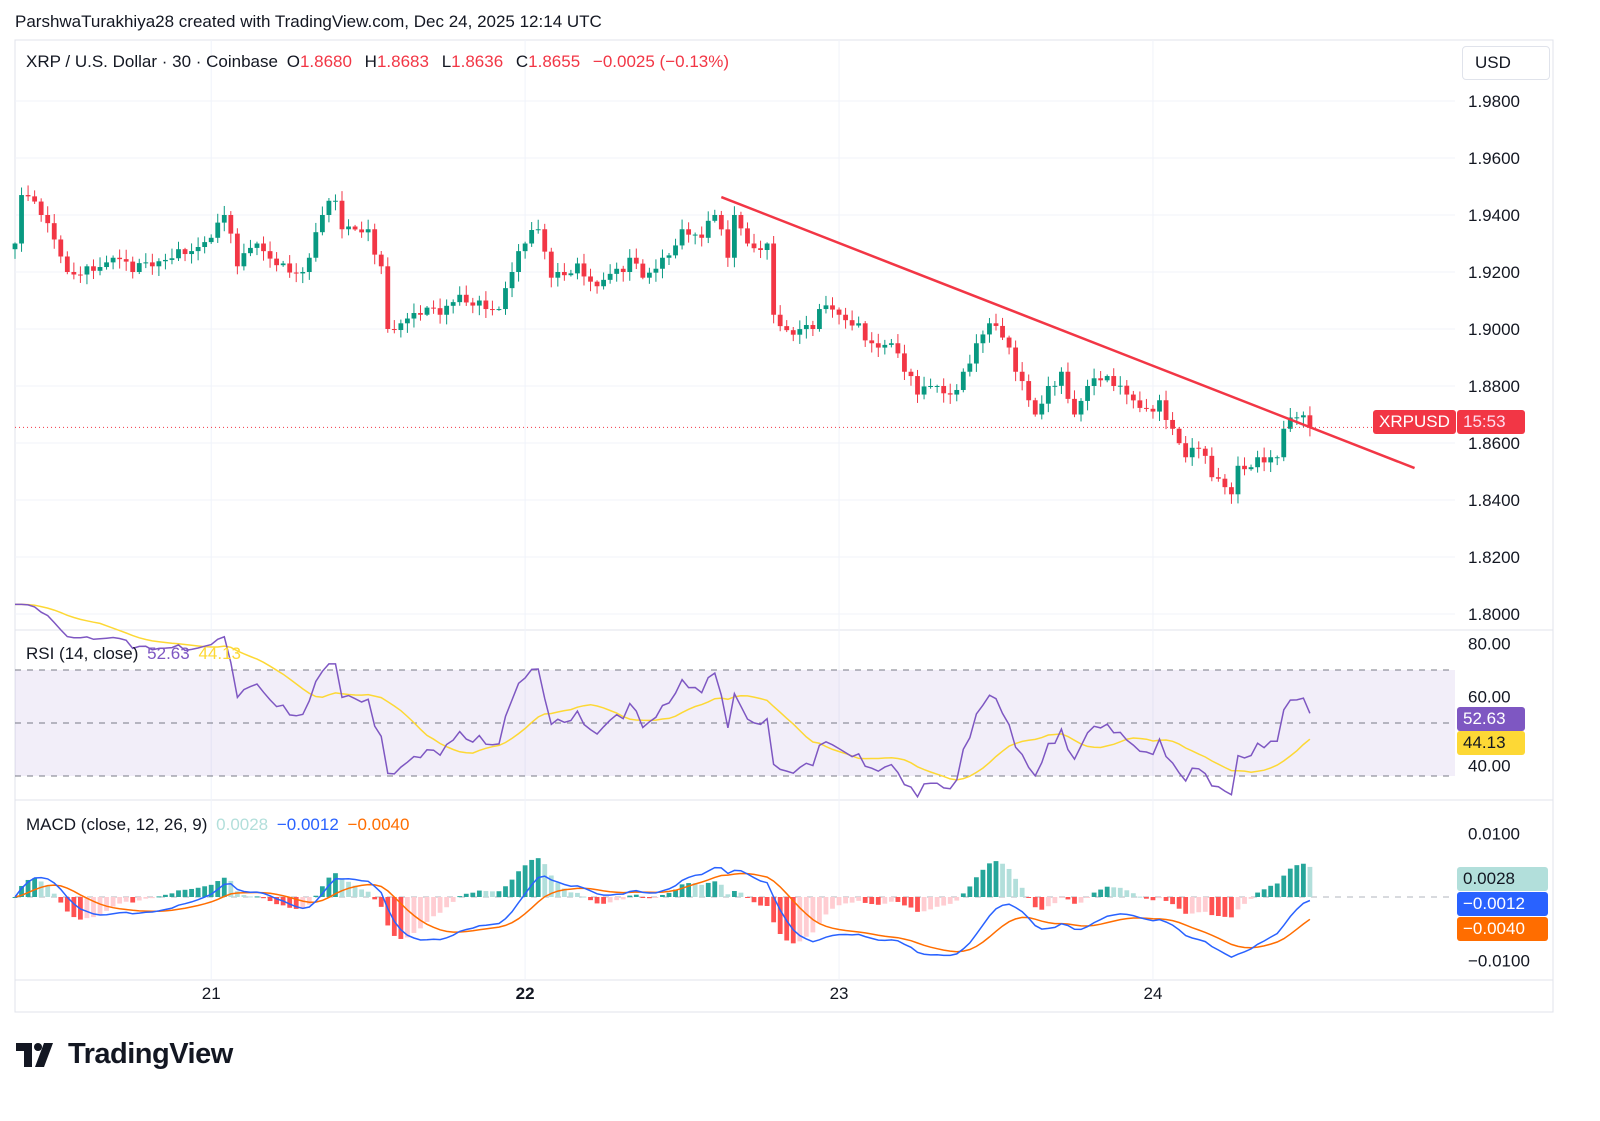 The image size is (1600, 1121). I want to click on time-tick-label: 24, so click(1152, 993).